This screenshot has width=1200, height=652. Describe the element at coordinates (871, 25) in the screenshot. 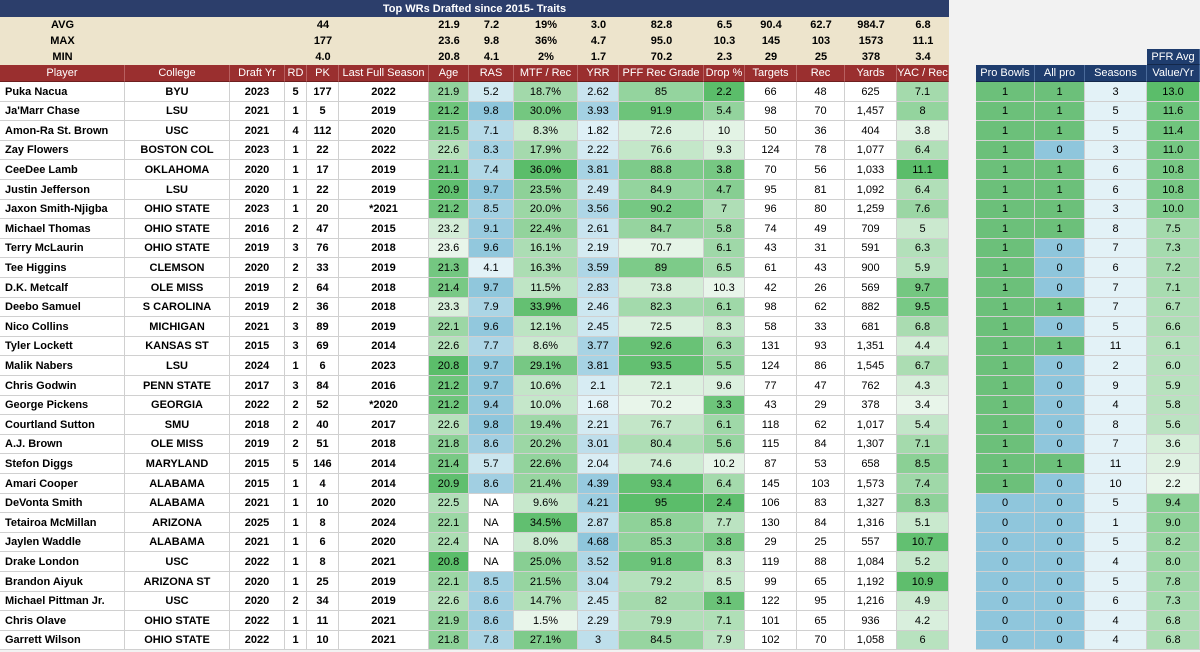

I see `summary-yards: 984.7` at that location.